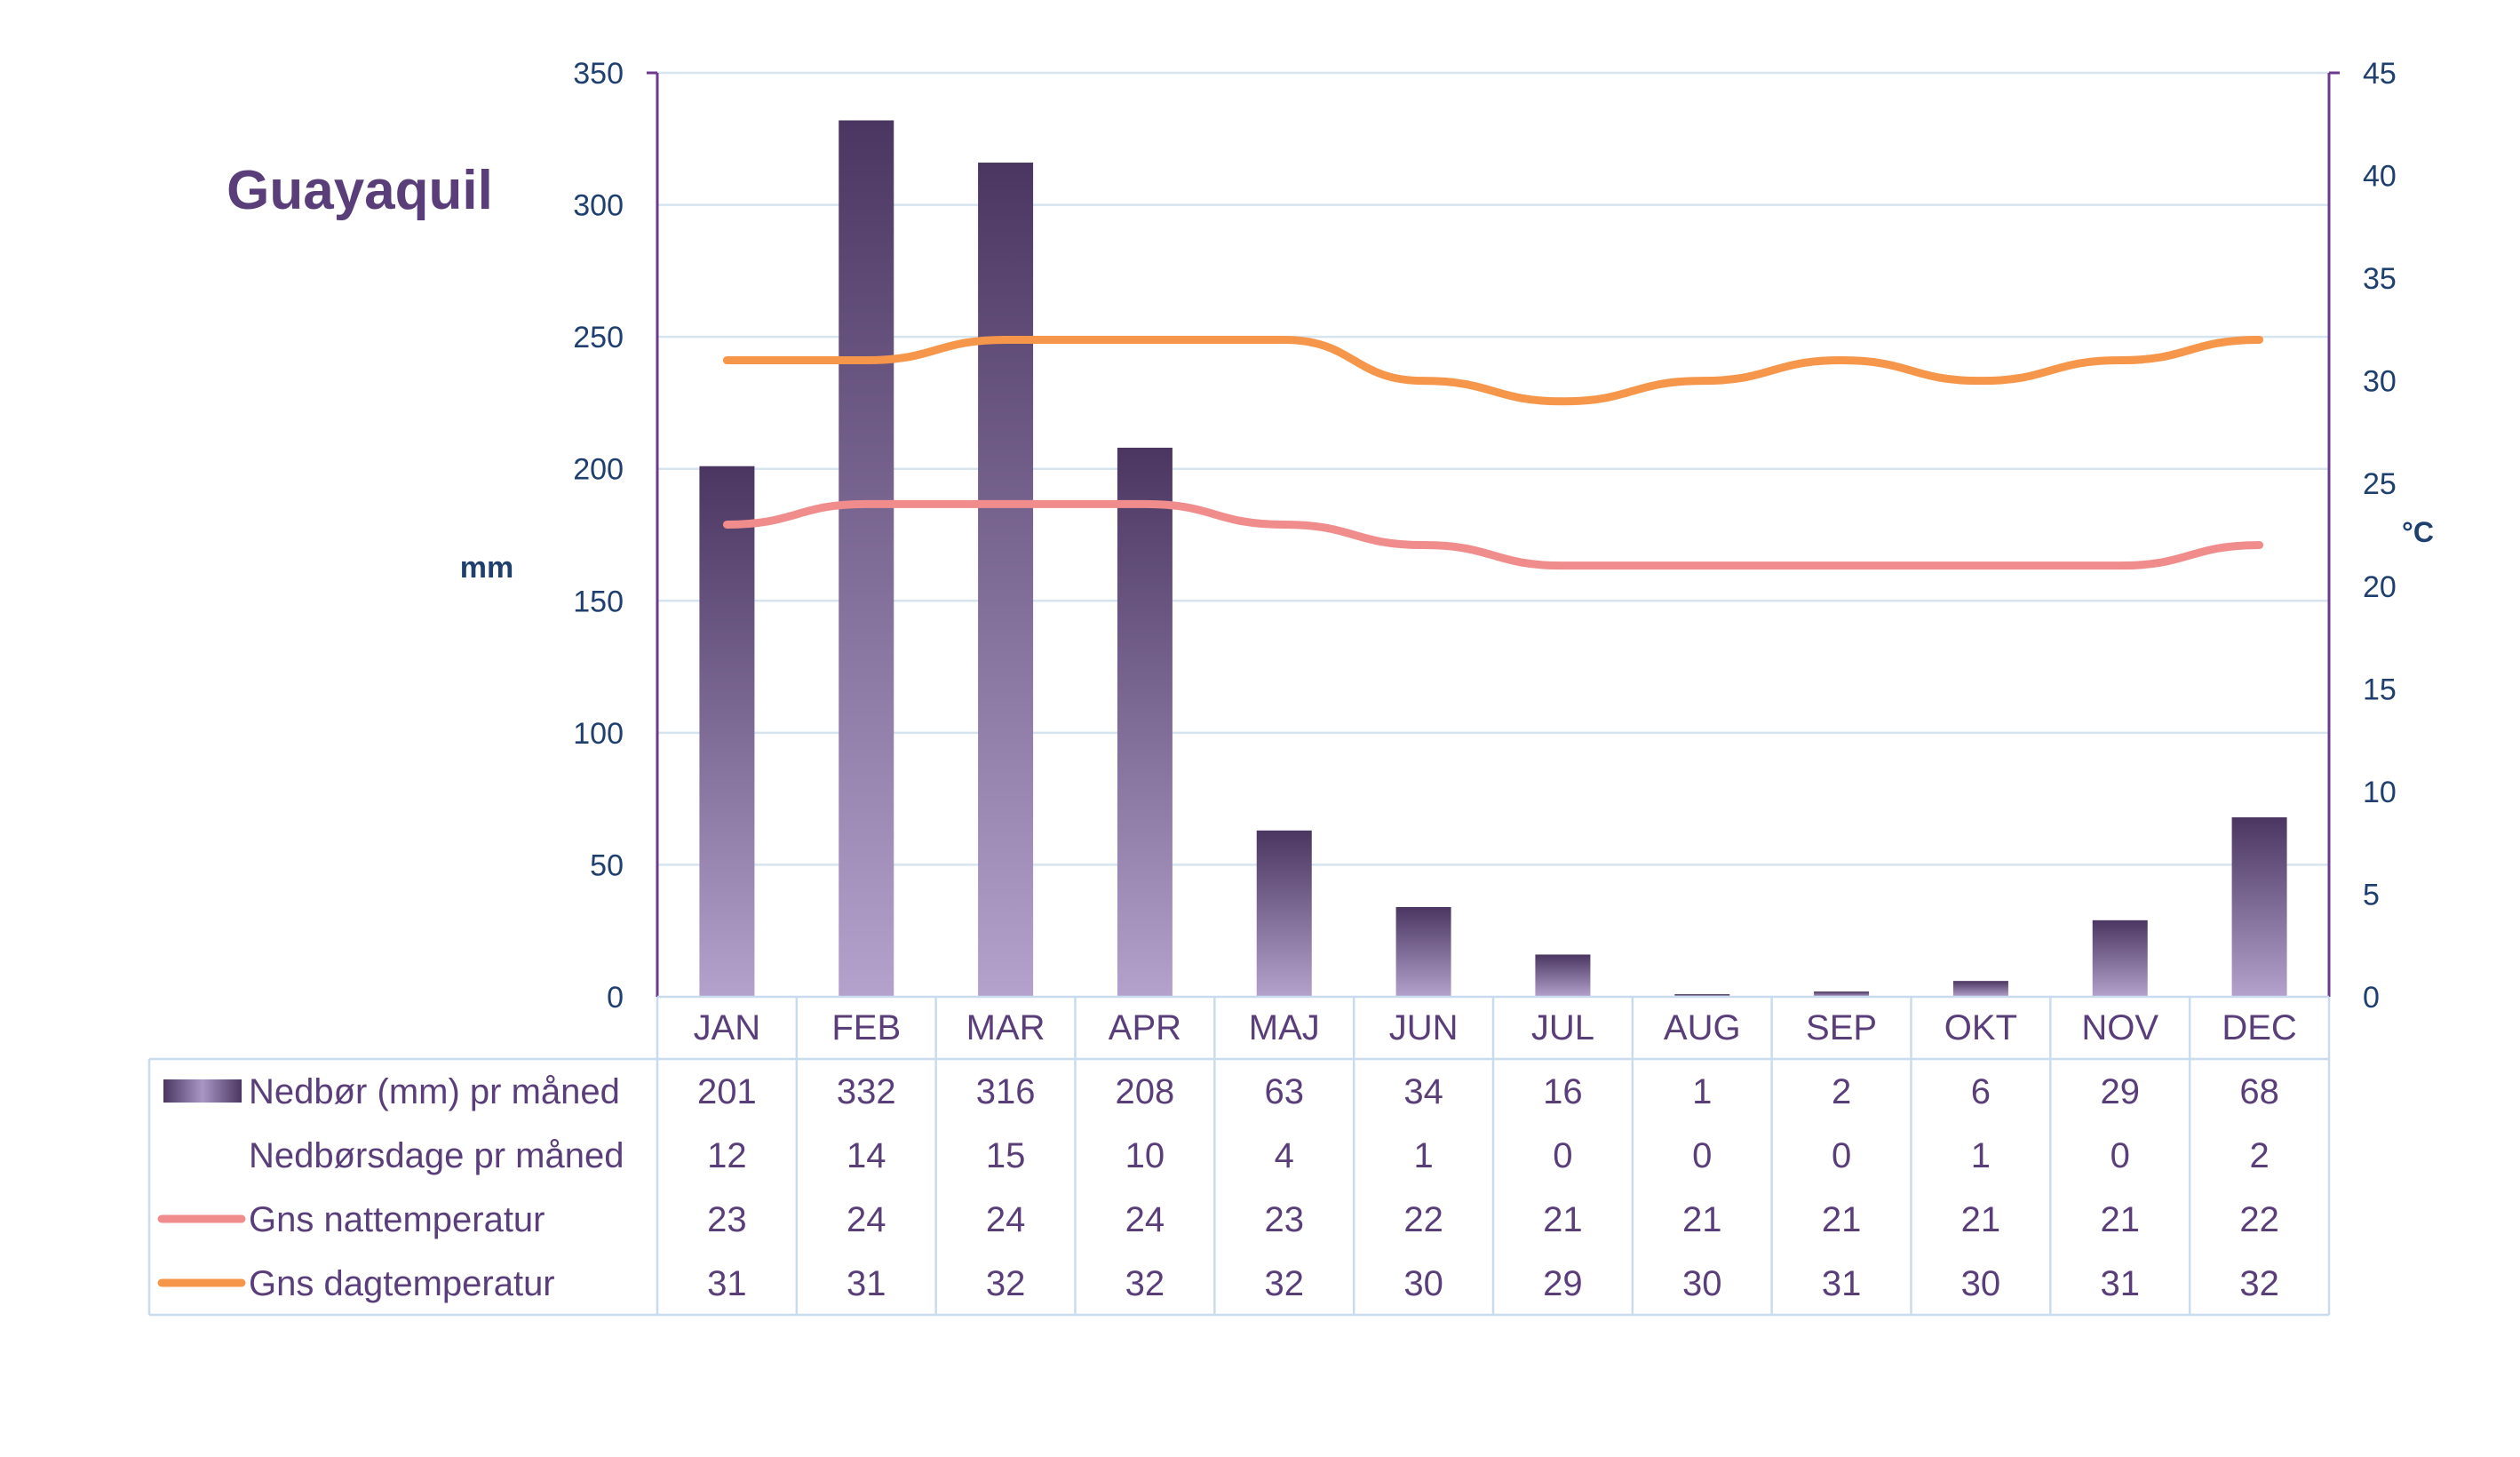 Image resolution: width=2520 pixels, height=1457 pixels. What do you see at coordinates (1842, 1027) in the screenshot?
I see `x-tick-label: SEP` at bounding box center [1842, 1027].